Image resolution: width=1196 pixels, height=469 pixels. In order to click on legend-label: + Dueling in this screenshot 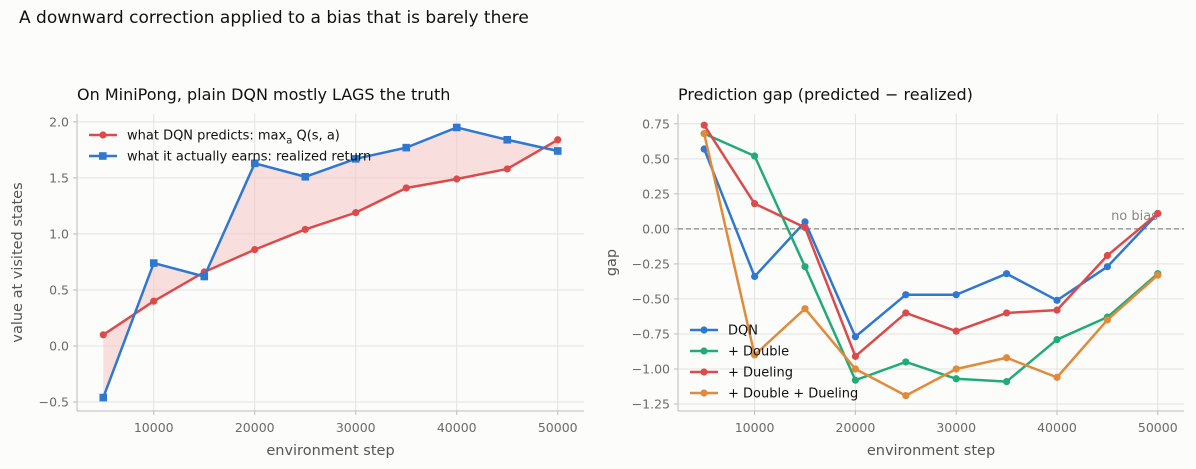, I will do `click(760, 373)`.